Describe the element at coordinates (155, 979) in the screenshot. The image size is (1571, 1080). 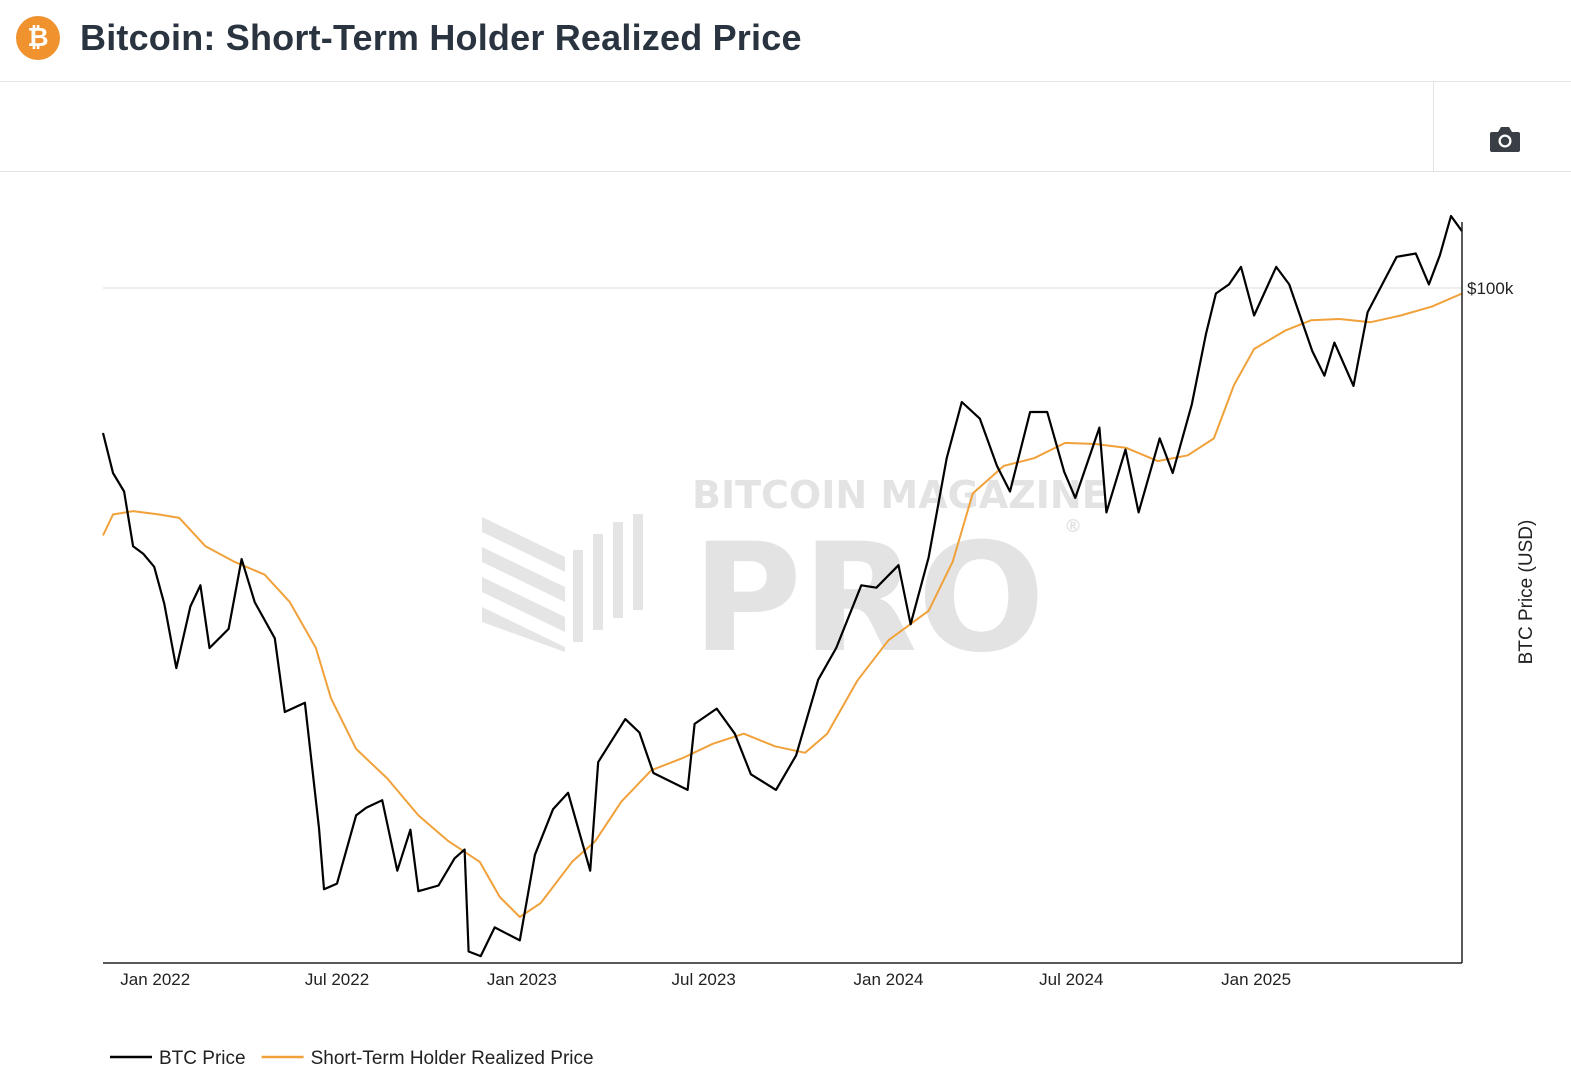
I see `x-tick-label: Jan 2022` at that location.